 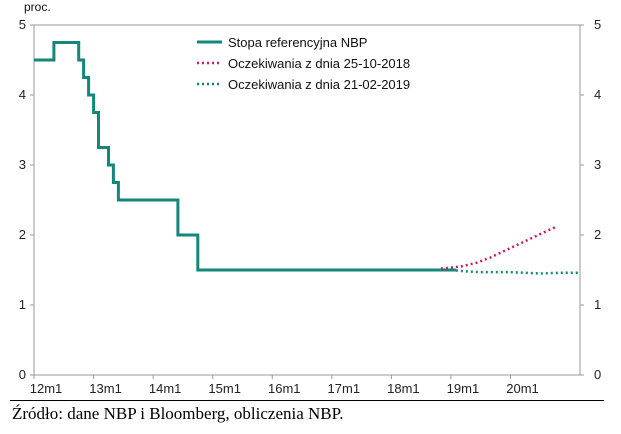 What do you see at coordinates (37, 7) in the screenshot?
I see `unit-label: proc.` at bounding box center [37, 7].